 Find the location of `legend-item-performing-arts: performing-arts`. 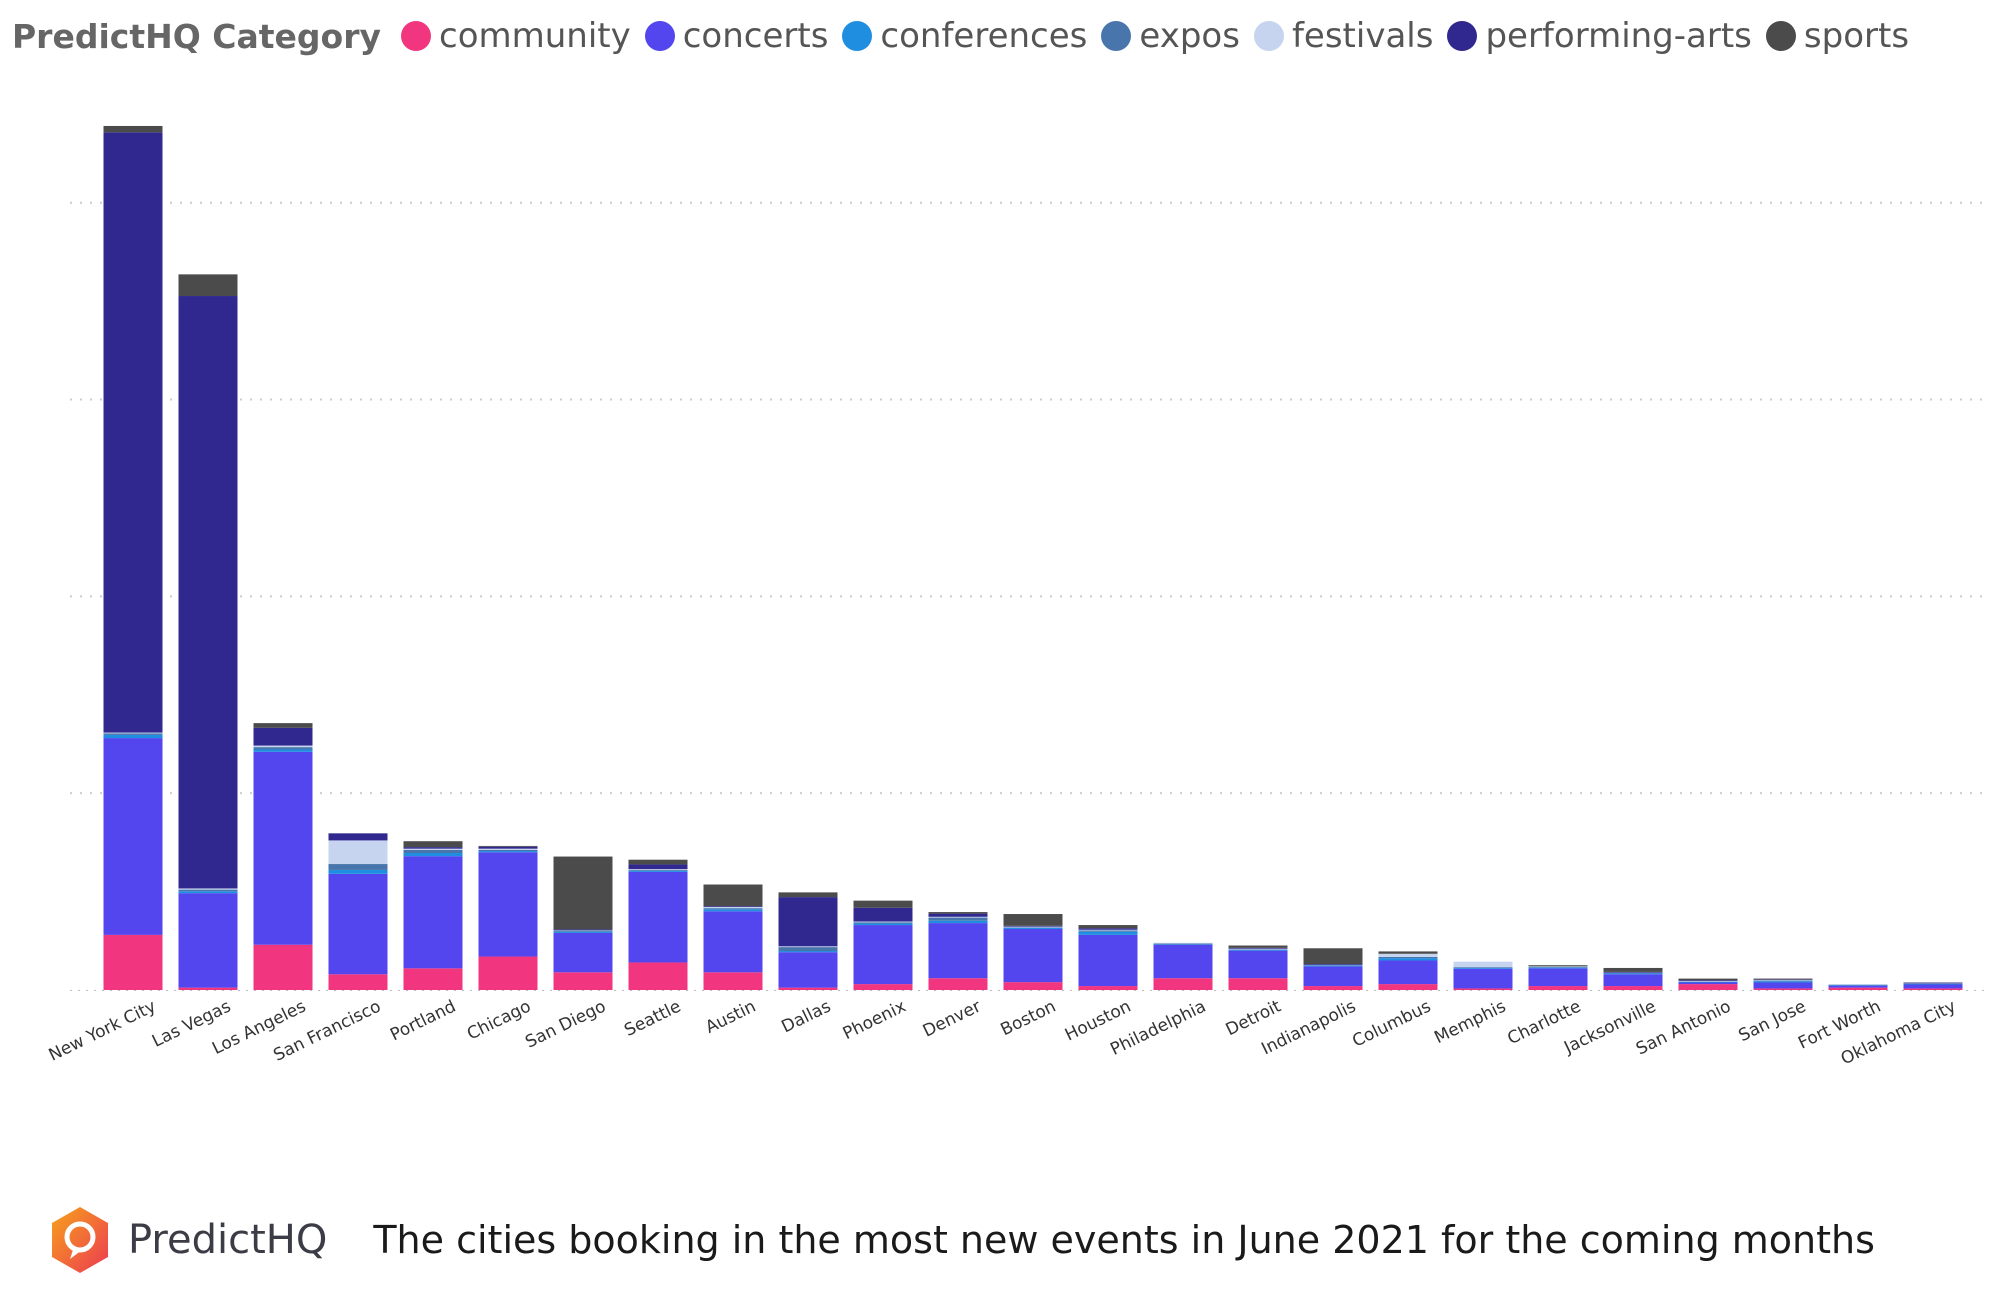

legend-item-performing-arts: performing-arts is located at coordinates (1599, 36).